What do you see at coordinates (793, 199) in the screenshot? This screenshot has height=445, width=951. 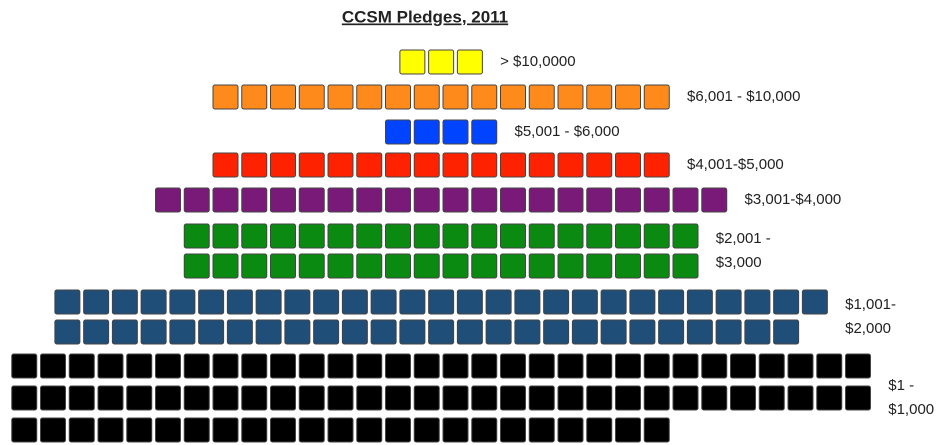 I see `category-label: $3,001-$4,000` at bounding box center [793, 199].